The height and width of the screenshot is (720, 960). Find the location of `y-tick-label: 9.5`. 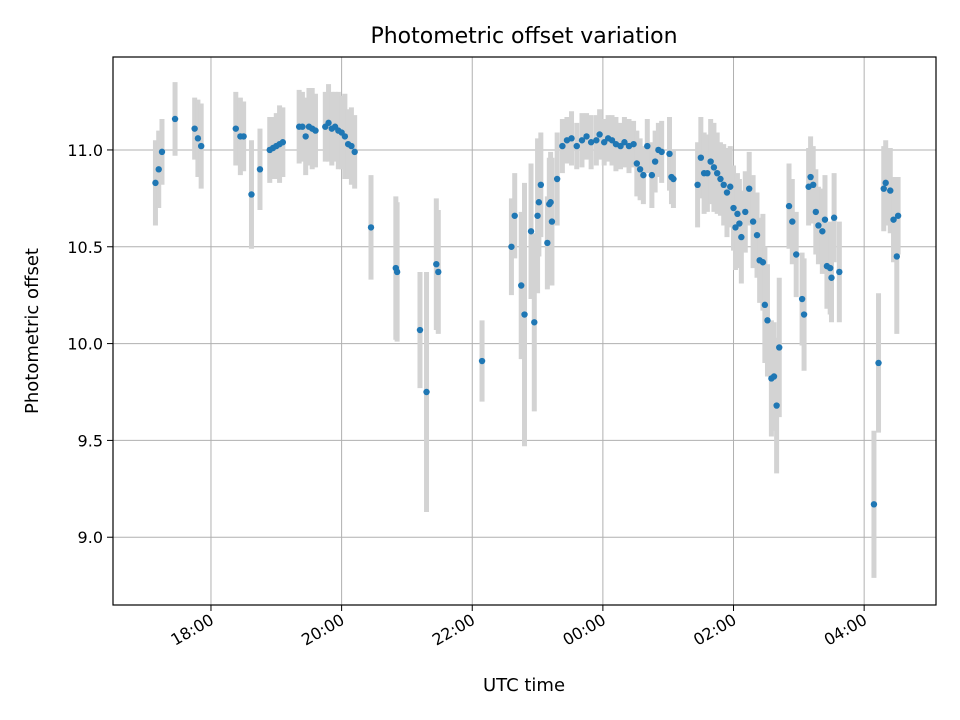

y-tick-label: 9.5 is located at coordinates (90, 440).